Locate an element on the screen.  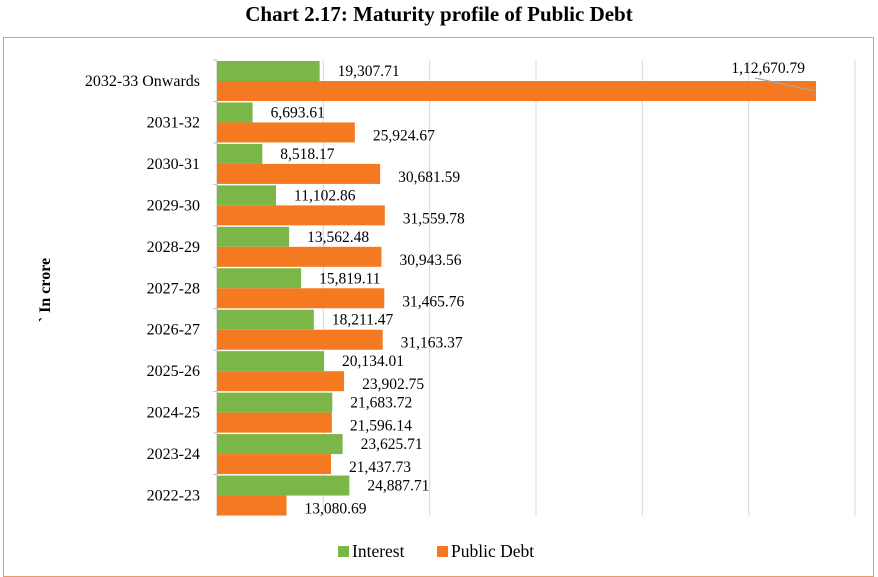
public-debt-value-label: 21,596.14 is located at coordinates (381, 426).